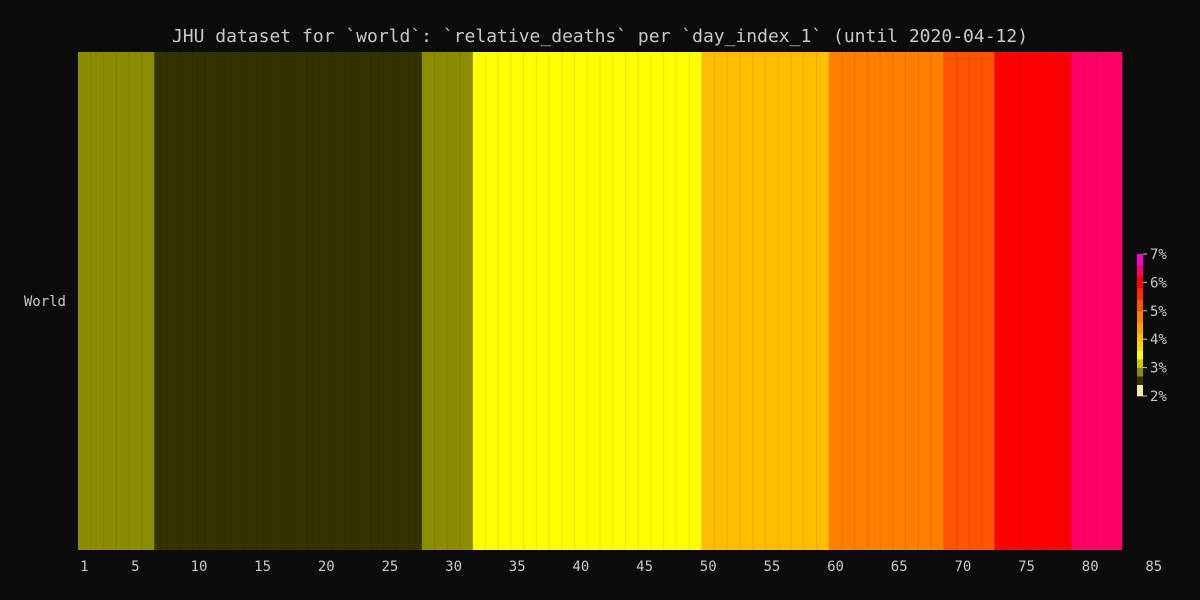  Describe the element at coordinates (621, 567) in the screenshot. I see `x-axis-ticks: 1 5 10 15 20 25 30 35 40 45 50 55 60 65 70 75 80 85` at that location.